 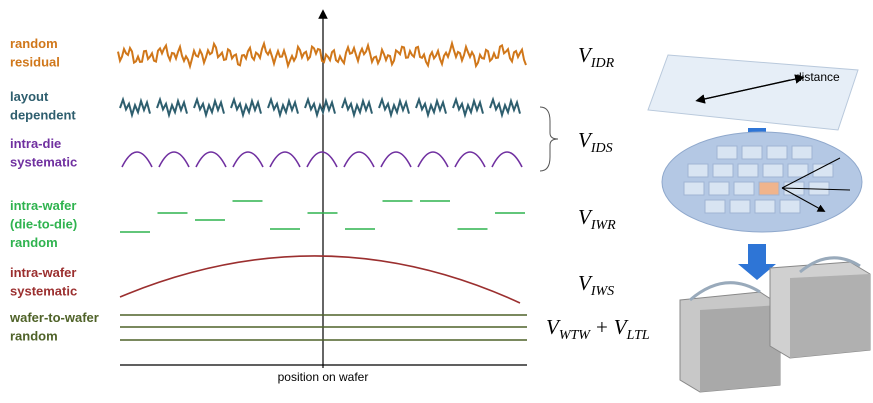 I want to click on formula: VIWS, so click(x=596, y=285).